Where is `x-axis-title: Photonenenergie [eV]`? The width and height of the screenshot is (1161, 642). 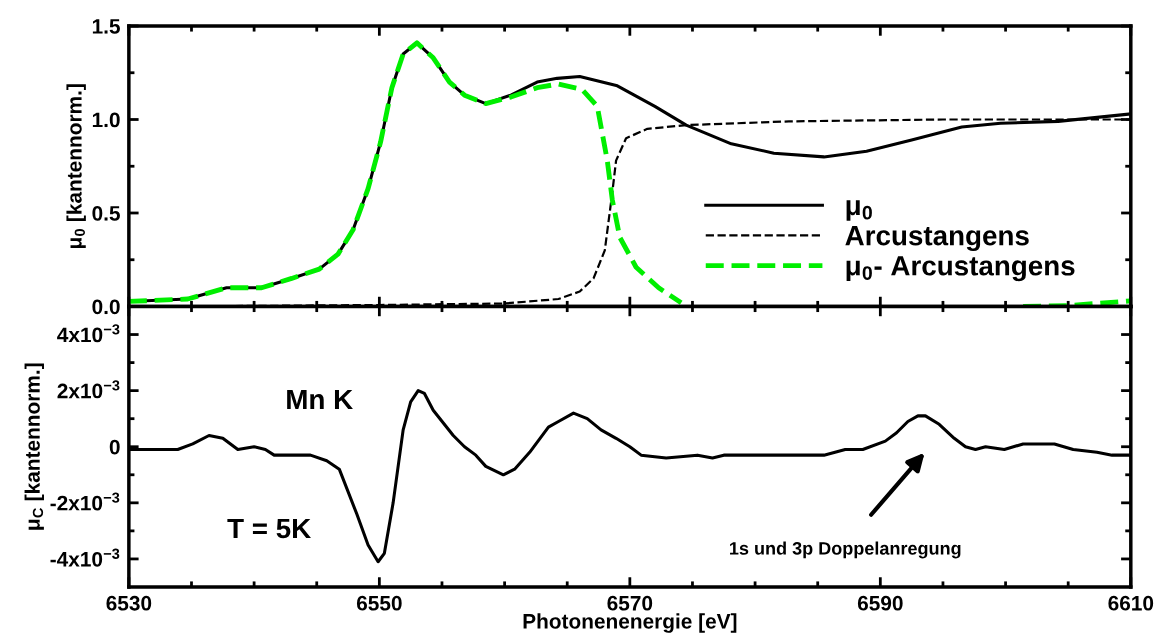 x-axis-title: Photonenenergie [eV] is located at coordinates (630, 623).